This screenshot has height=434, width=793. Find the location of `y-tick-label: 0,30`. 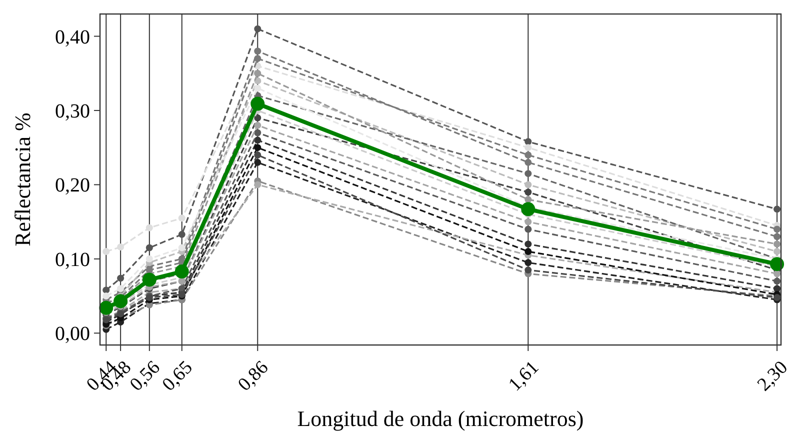

y-tick-label: 0,30 is located at coordinates (72, 111).